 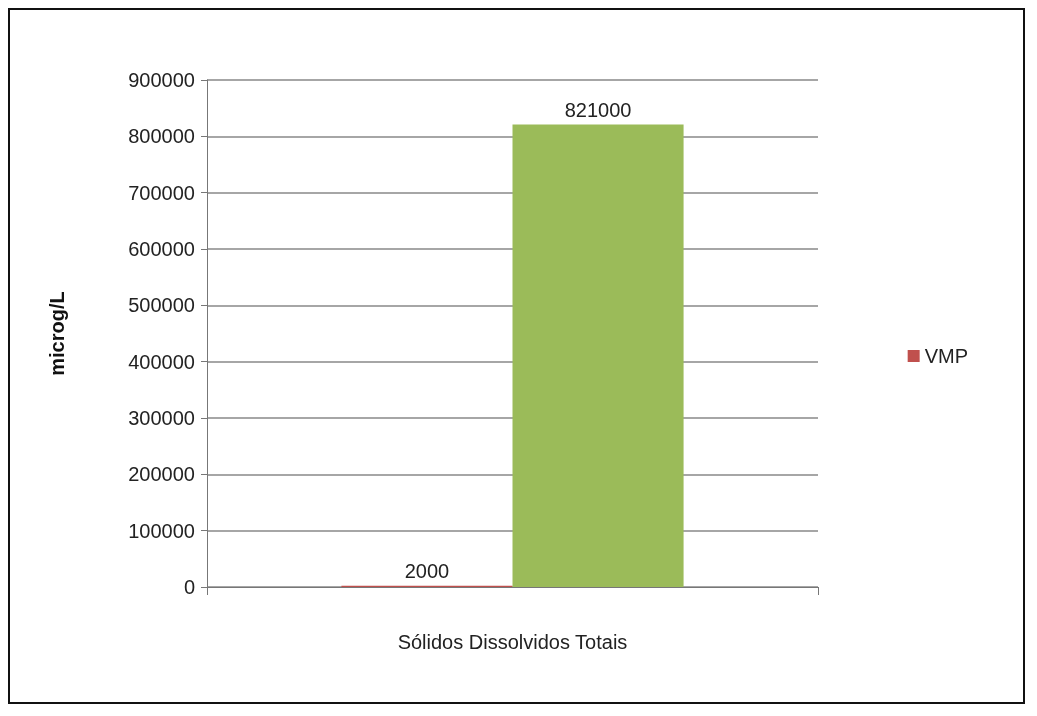 What do you see at coordinates (427, 570) in the screenshot?
I see `data-label: 2000` at bounding box center [427, 570].